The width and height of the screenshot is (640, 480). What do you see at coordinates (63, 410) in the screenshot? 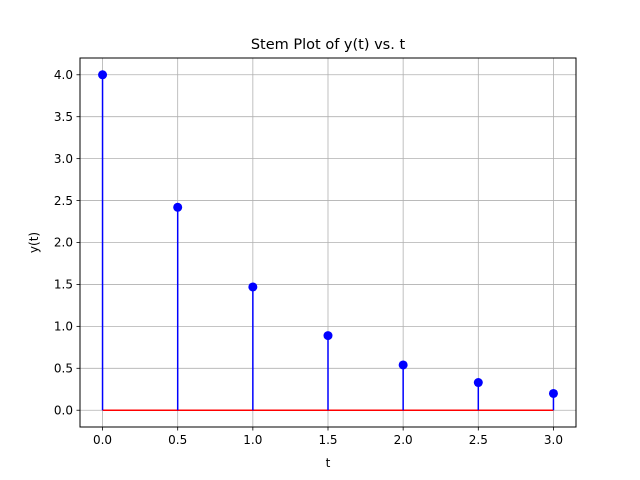
I see `y-tick-label: 0.0` at bounding box center [63, 410].